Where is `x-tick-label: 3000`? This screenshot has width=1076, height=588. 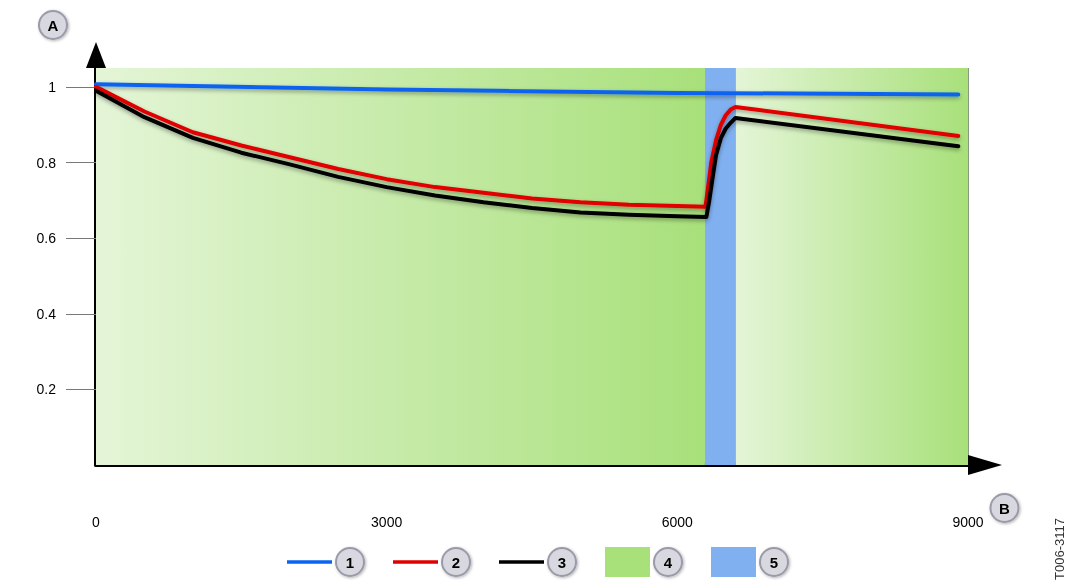
x-tick-label: 3000 is located at coordinates (387, 522).